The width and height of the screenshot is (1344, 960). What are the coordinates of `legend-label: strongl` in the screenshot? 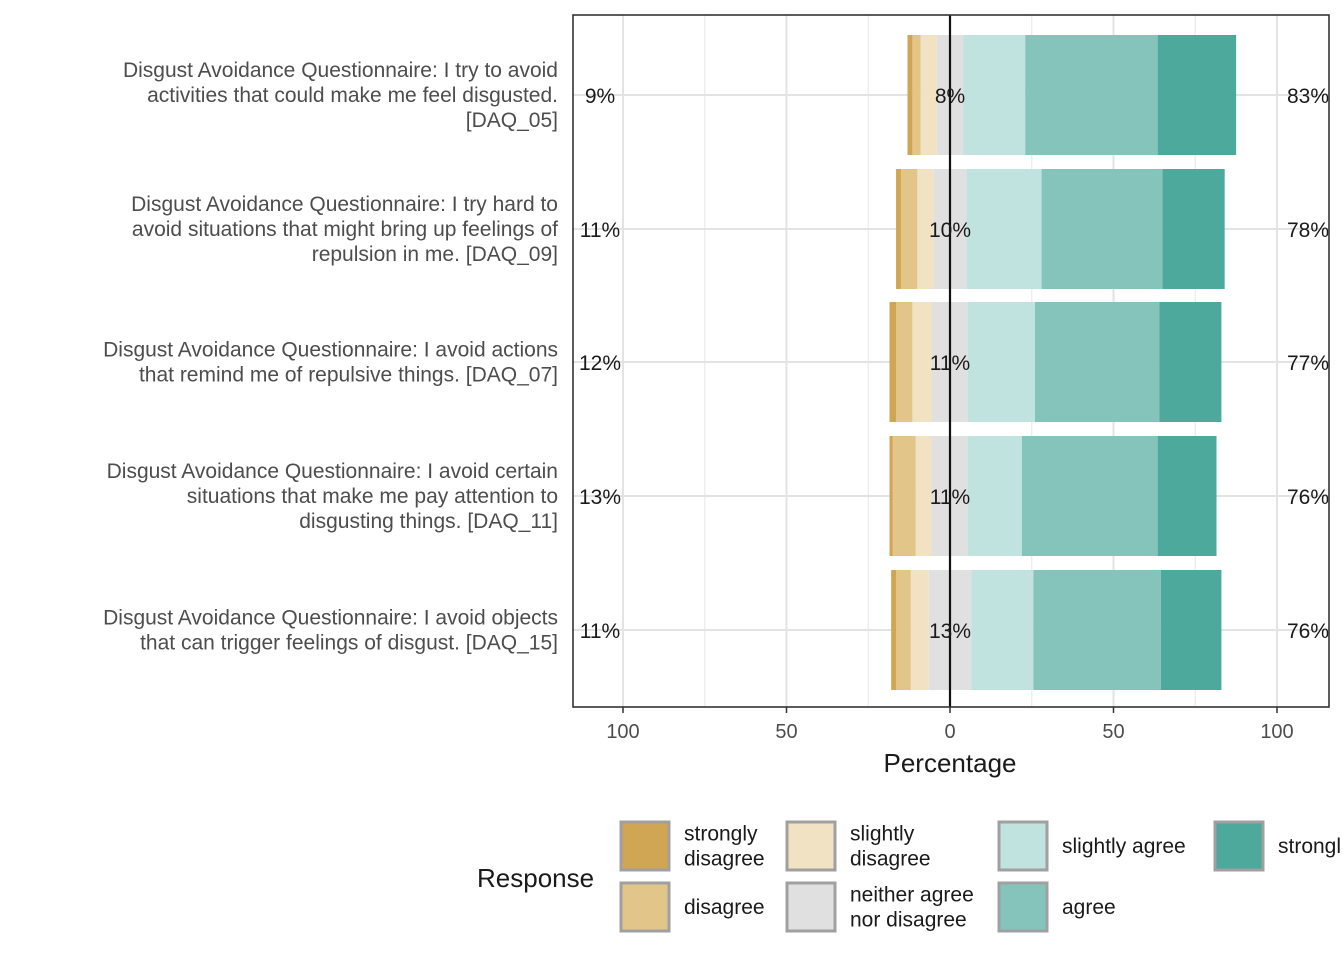 It's located at (1309, 846).